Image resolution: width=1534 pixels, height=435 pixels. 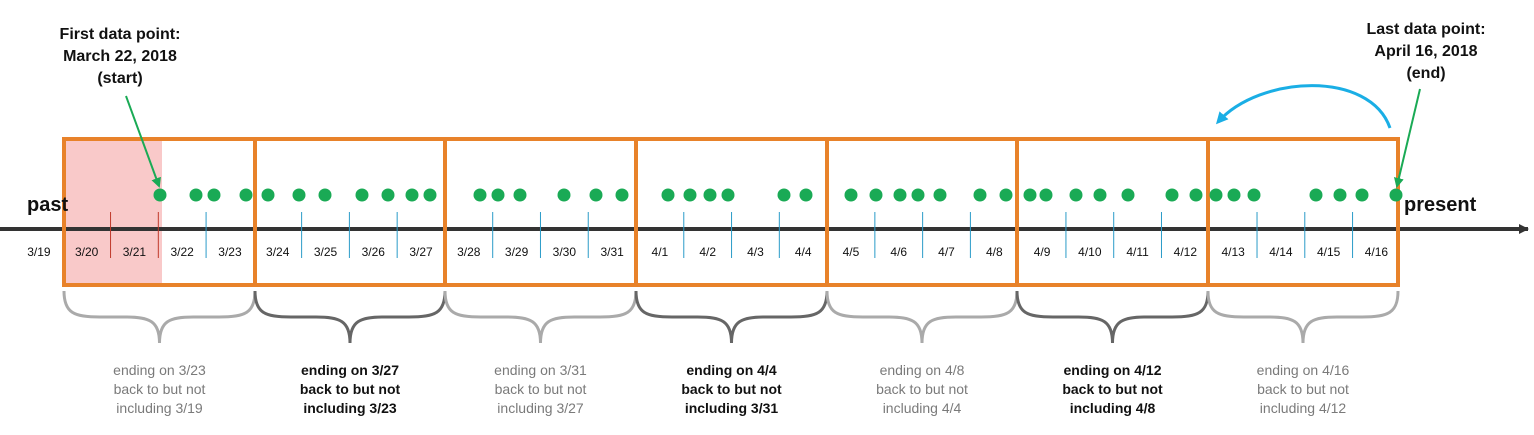 What do you see at coordinates (350, 370) in the screenshot?
I see `window-caption-line: ending on 3/27` at bounding box center [350, 370].